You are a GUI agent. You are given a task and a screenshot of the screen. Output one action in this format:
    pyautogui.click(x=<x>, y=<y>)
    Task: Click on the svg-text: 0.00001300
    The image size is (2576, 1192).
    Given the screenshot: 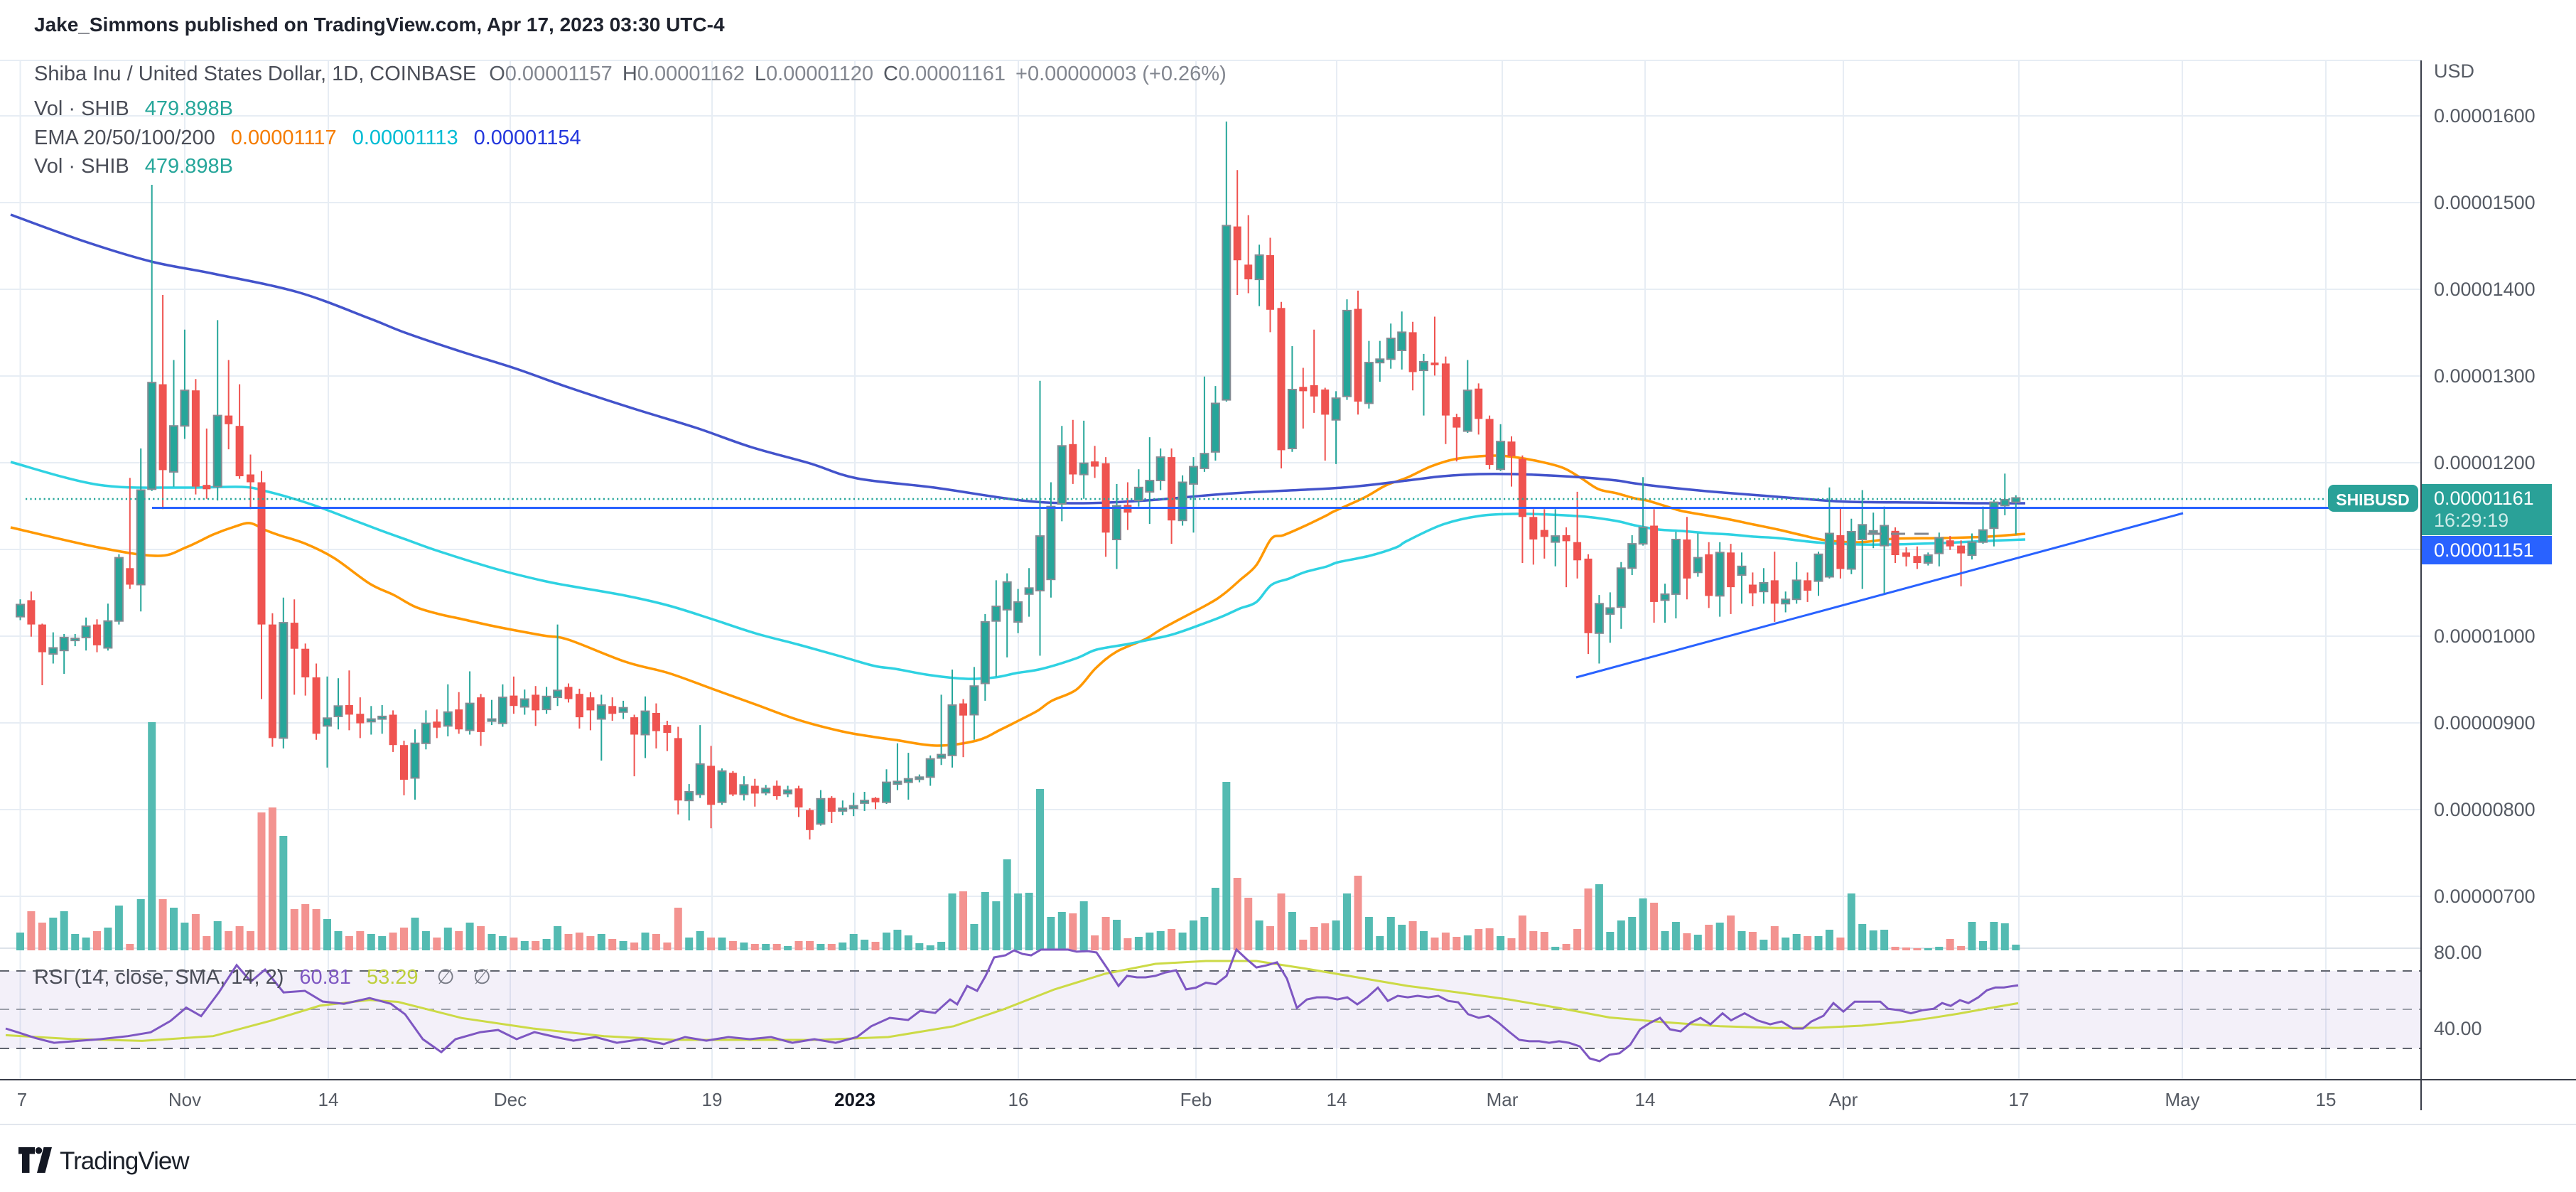 What is the action you would take?
    pyautogui.click(x=2484, y=376)
    